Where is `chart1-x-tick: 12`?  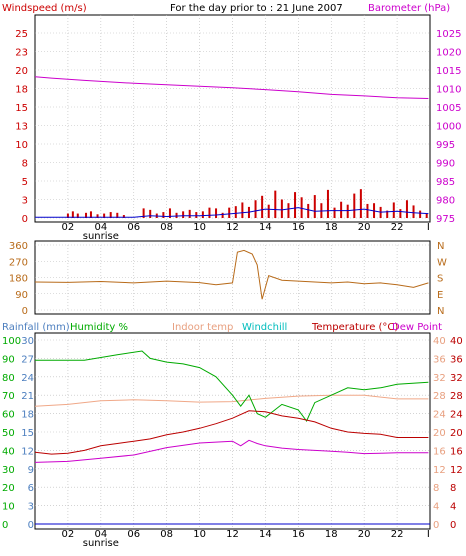 chart1-x-tick: 12 is located at coordinates (232, 227).